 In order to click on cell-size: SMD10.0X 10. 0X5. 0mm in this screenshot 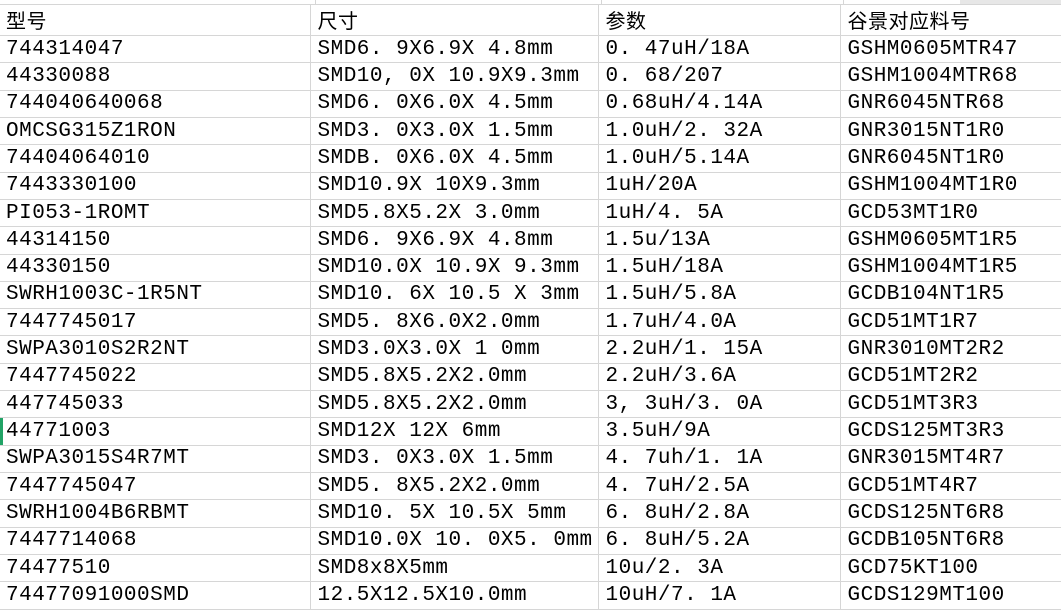, I will do `click(454, 541)`.